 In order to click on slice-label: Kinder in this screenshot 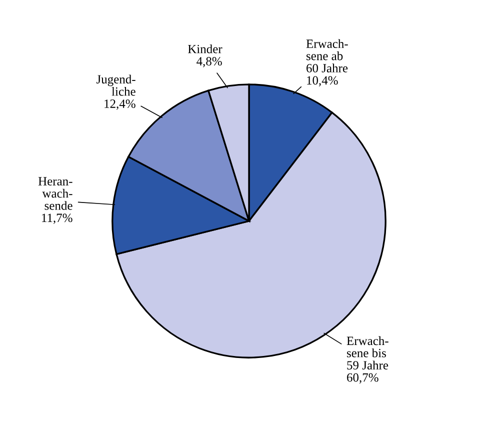, I will do `click(205, 49)`.